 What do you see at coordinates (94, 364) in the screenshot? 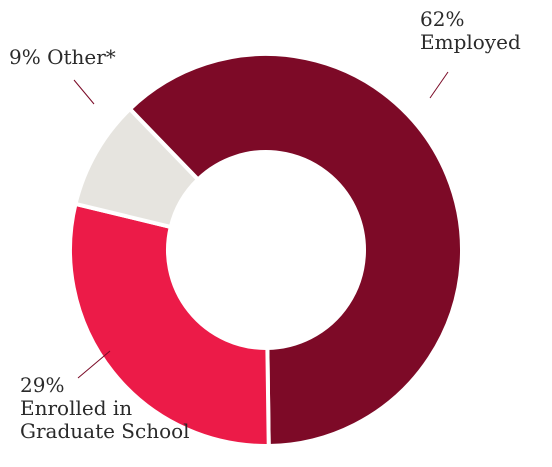
I see `leader-line-grad` at bounding box center [94, 364].